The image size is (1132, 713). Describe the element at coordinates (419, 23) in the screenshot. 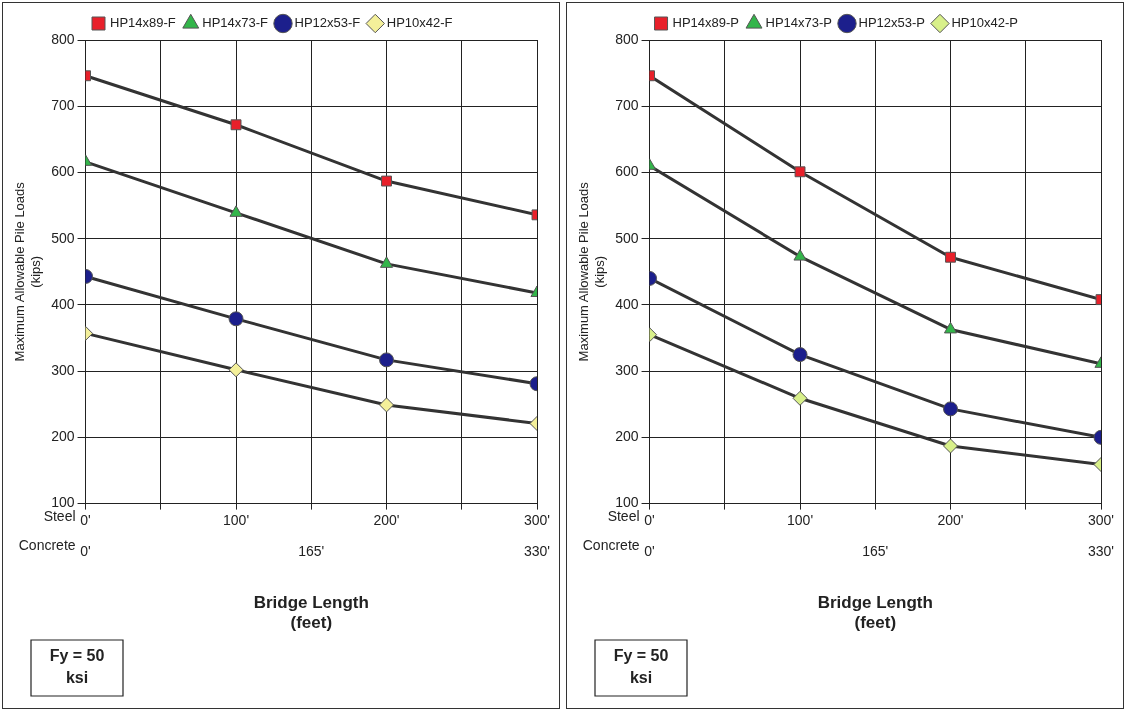

I see `legend-label: HP10x42-F` at that location.